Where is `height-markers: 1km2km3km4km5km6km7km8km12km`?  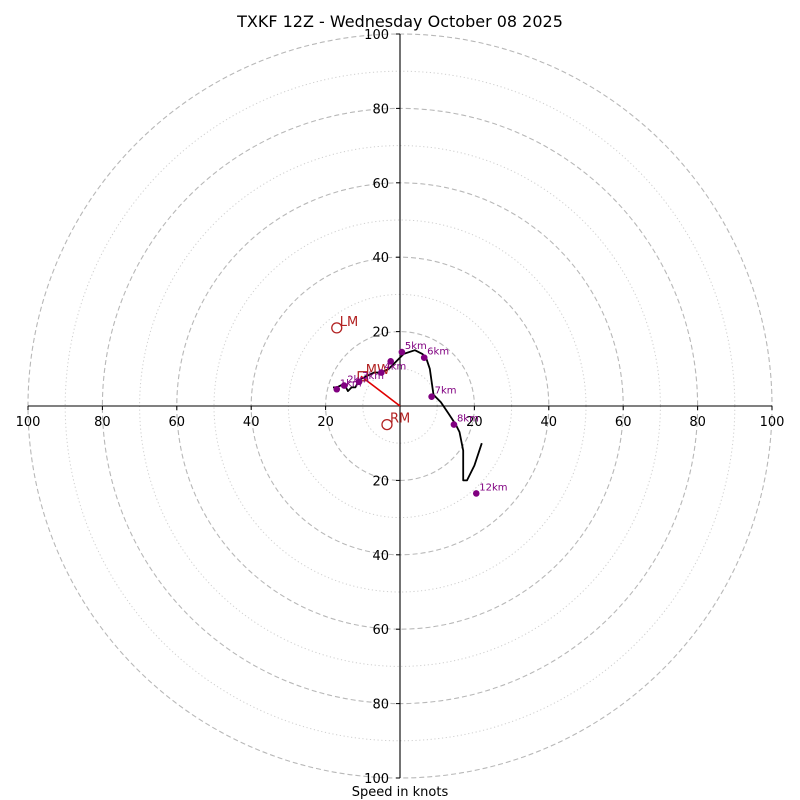 height-markers: 1km2km3km4km5km6km7km8km12km is located at coordinates (420, 419).